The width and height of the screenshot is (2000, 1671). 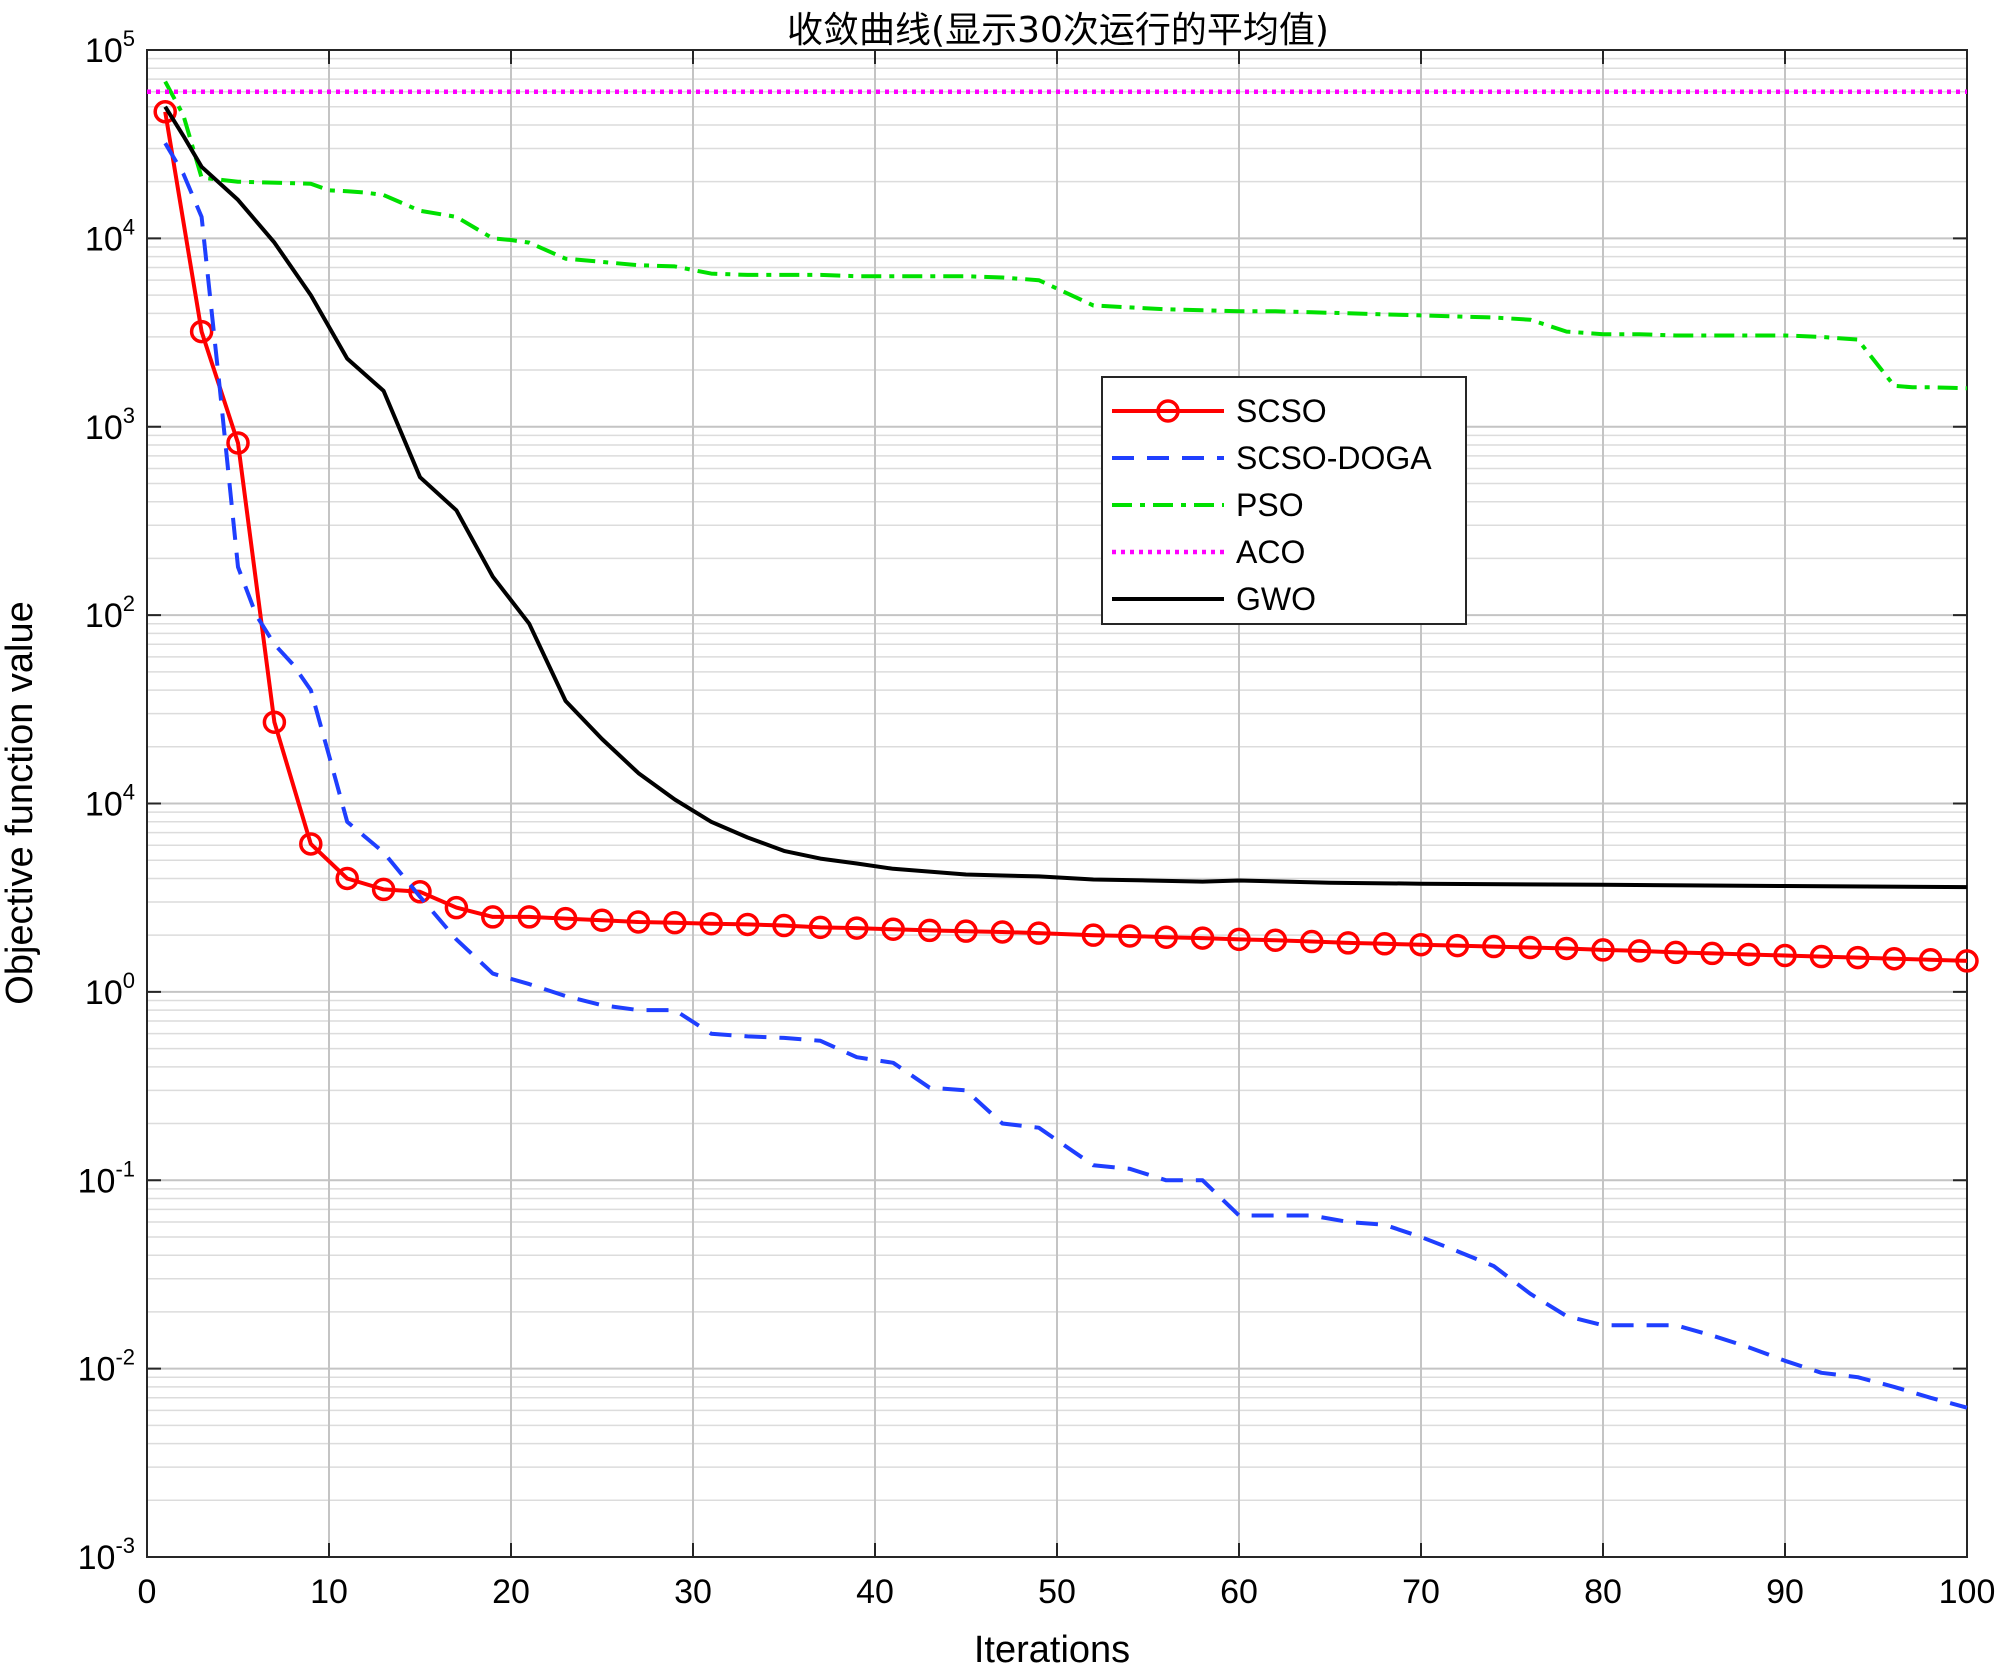 I want to click on x-tick-label: 90, so click(x=1785, y=1592).